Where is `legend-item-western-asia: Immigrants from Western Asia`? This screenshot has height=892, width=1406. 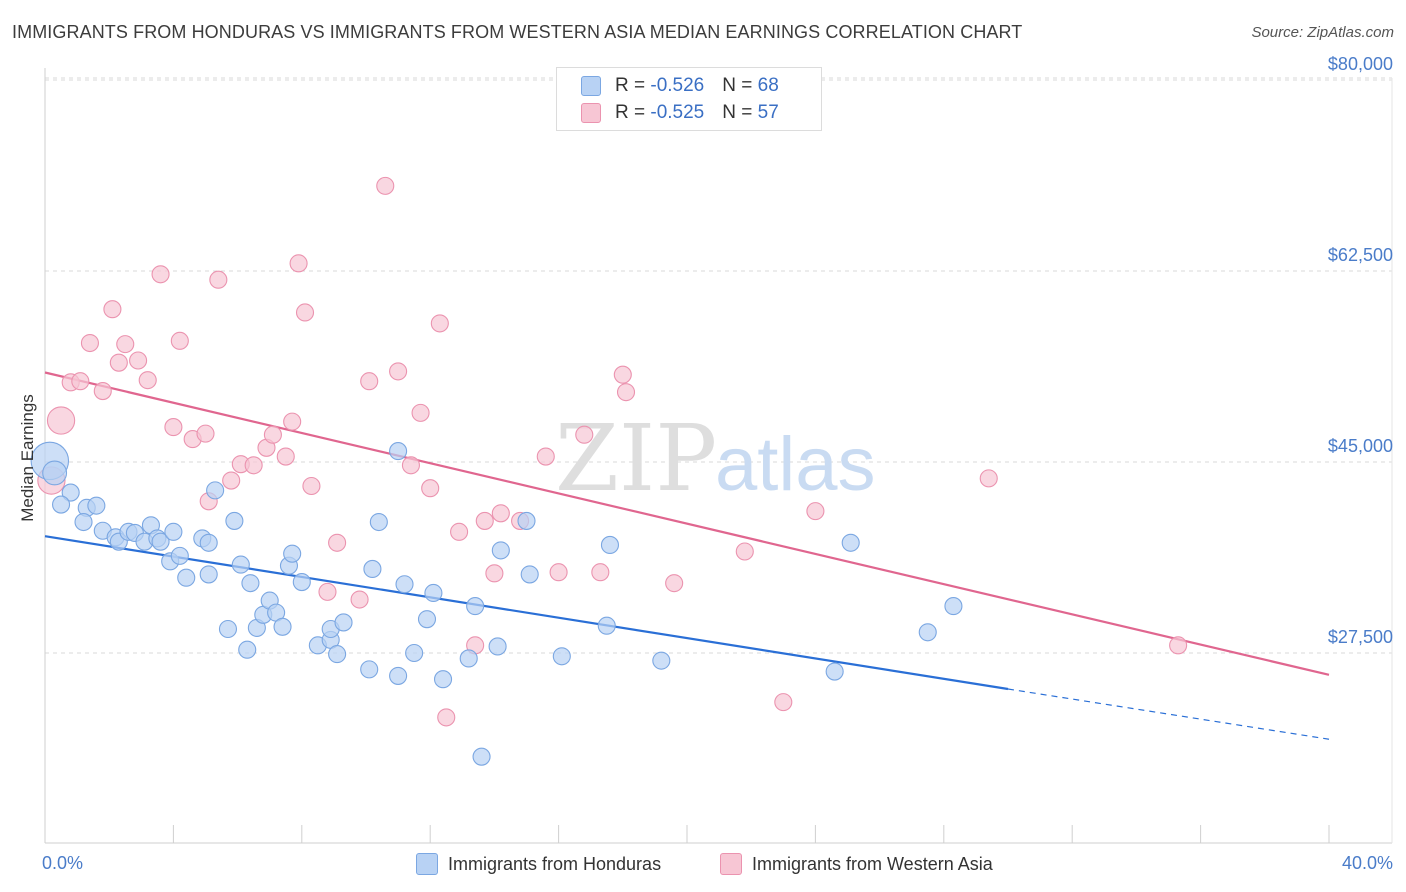 legend-item-western-asia: Immigrants from Western Asia is located at coordinates (856, 864).